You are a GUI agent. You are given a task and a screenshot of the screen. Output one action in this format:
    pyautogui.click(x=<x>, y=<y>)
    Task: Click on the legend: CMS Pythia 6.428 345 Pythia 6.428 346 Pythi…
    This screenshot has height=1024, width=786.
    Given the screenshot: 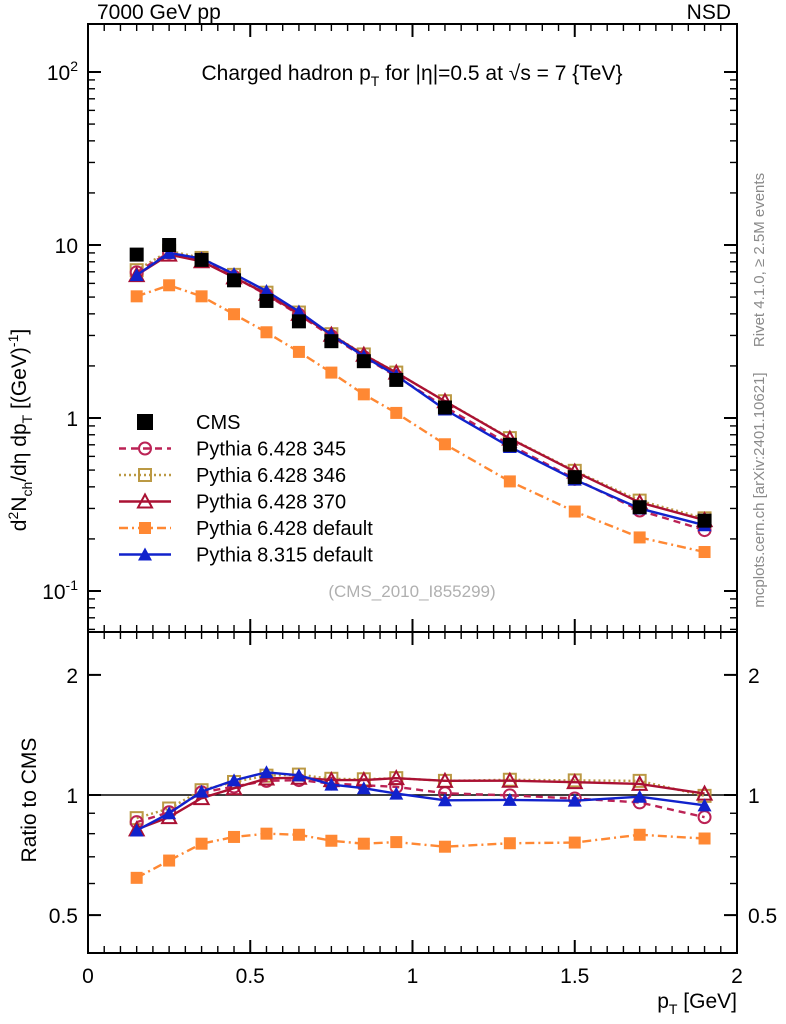 What is the action you would take?
    pyautogui.click(x=246, y=489)
    